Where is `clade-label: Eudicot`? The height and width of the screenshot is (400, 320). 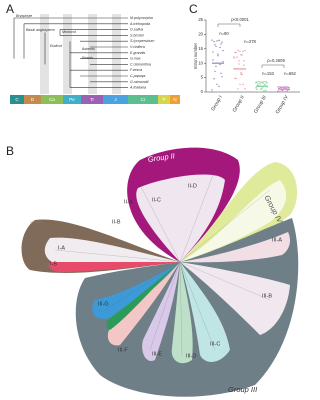 clade-label: Eudicot is located at coordinates (56, 46).